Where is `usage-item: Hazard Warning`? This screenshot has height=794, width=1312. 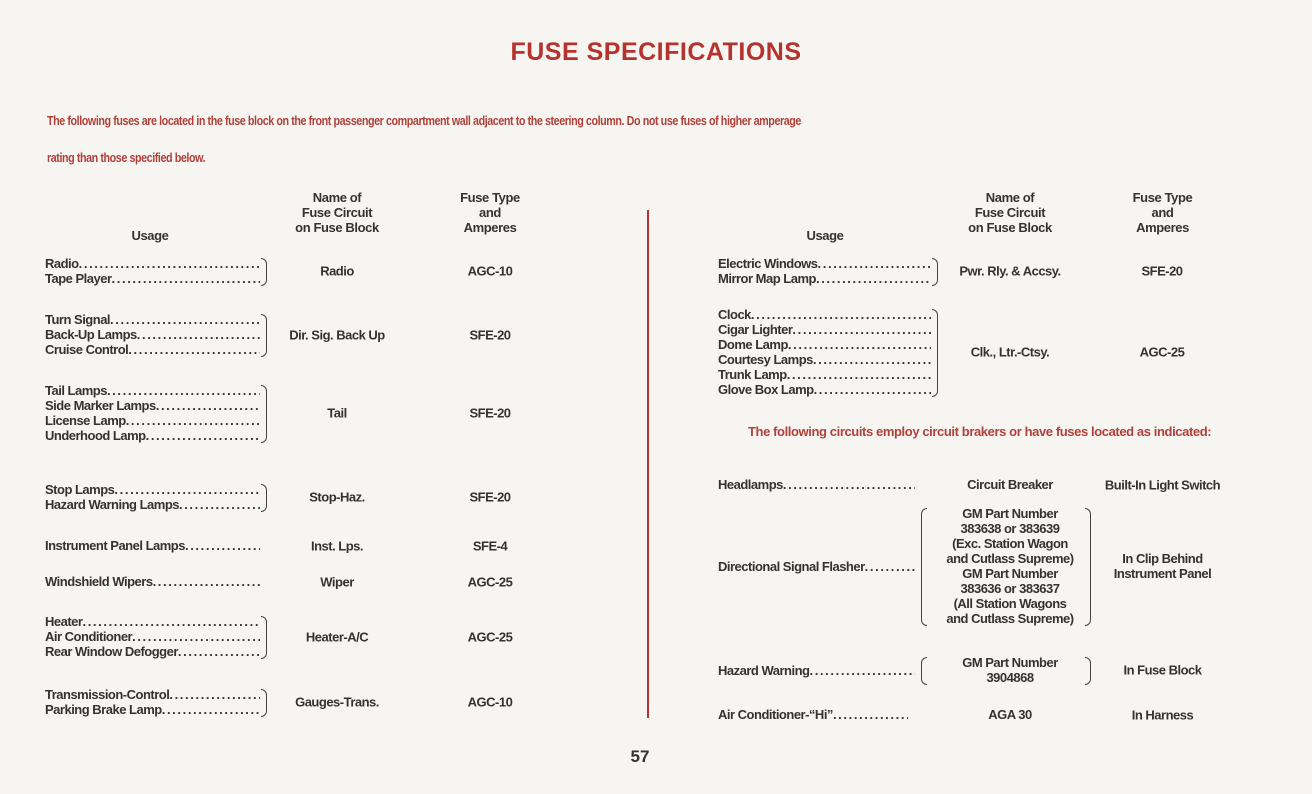 usage-item: Hazard Warning is located at coordinates (816, 670).